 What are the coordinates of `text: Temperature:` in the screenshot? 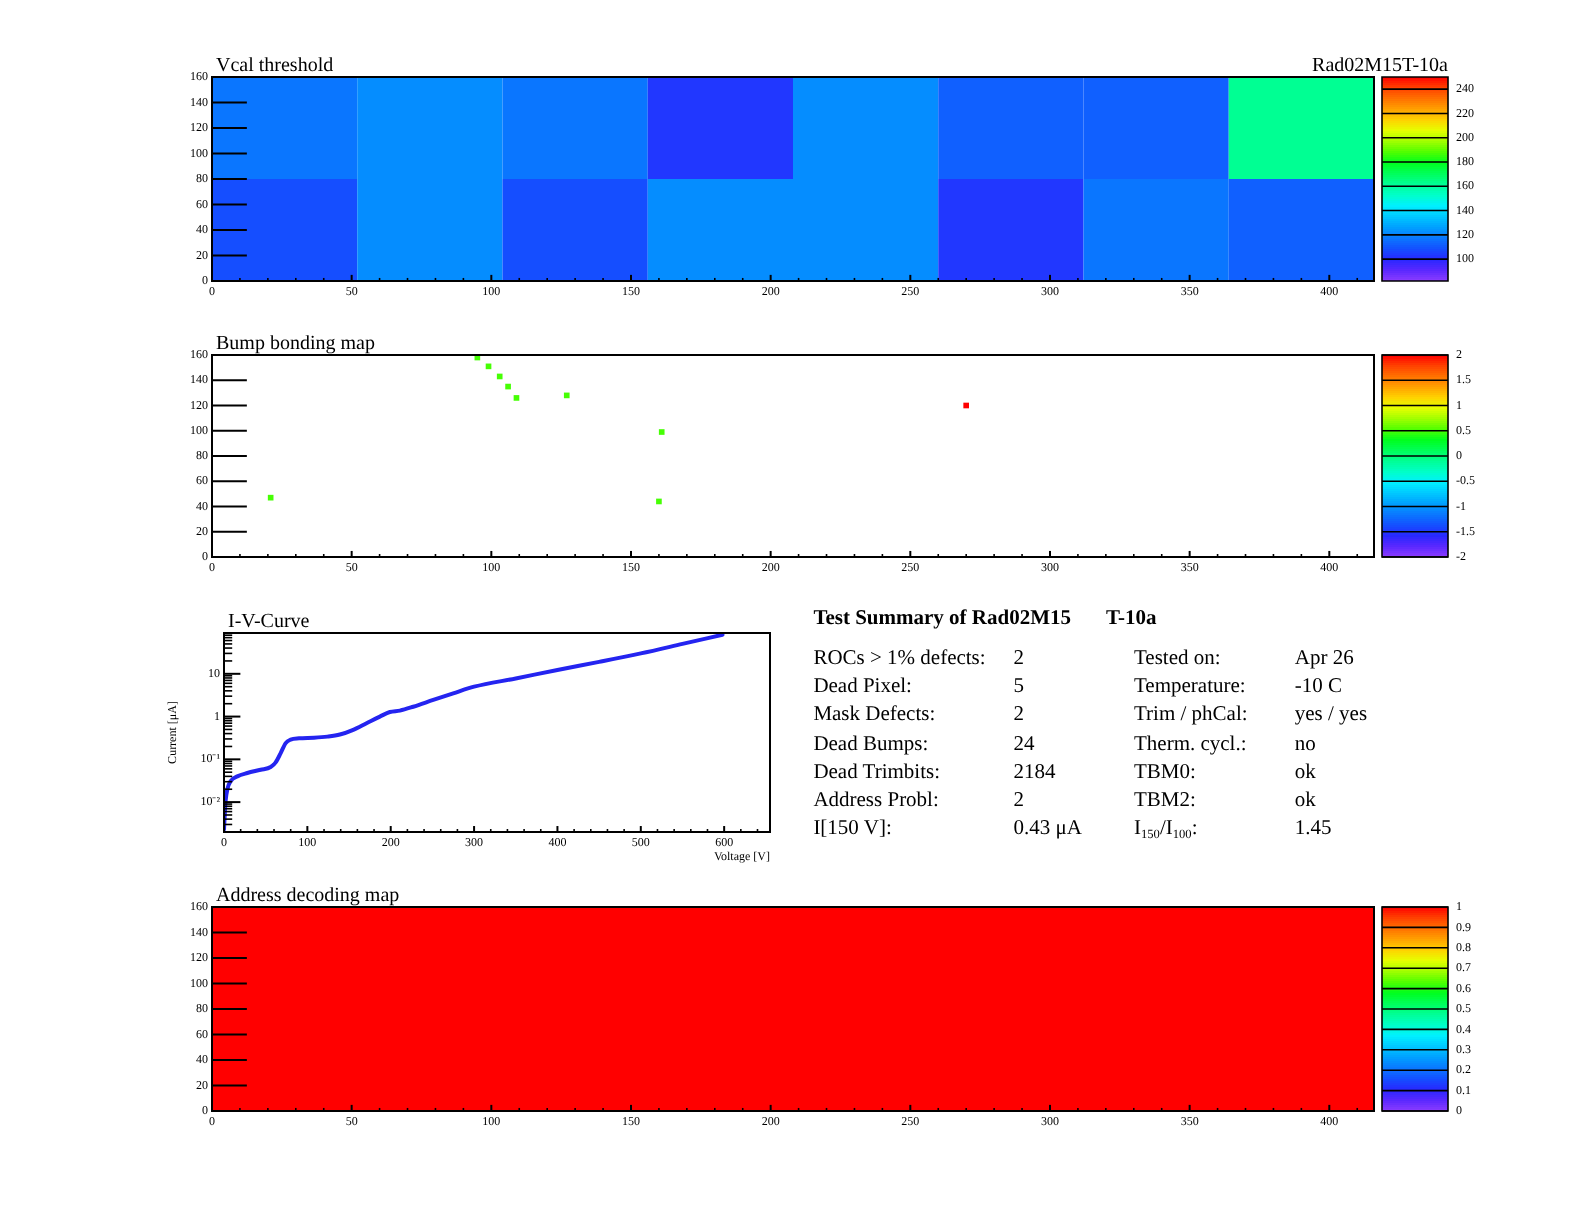 It's located at (1190, 688).